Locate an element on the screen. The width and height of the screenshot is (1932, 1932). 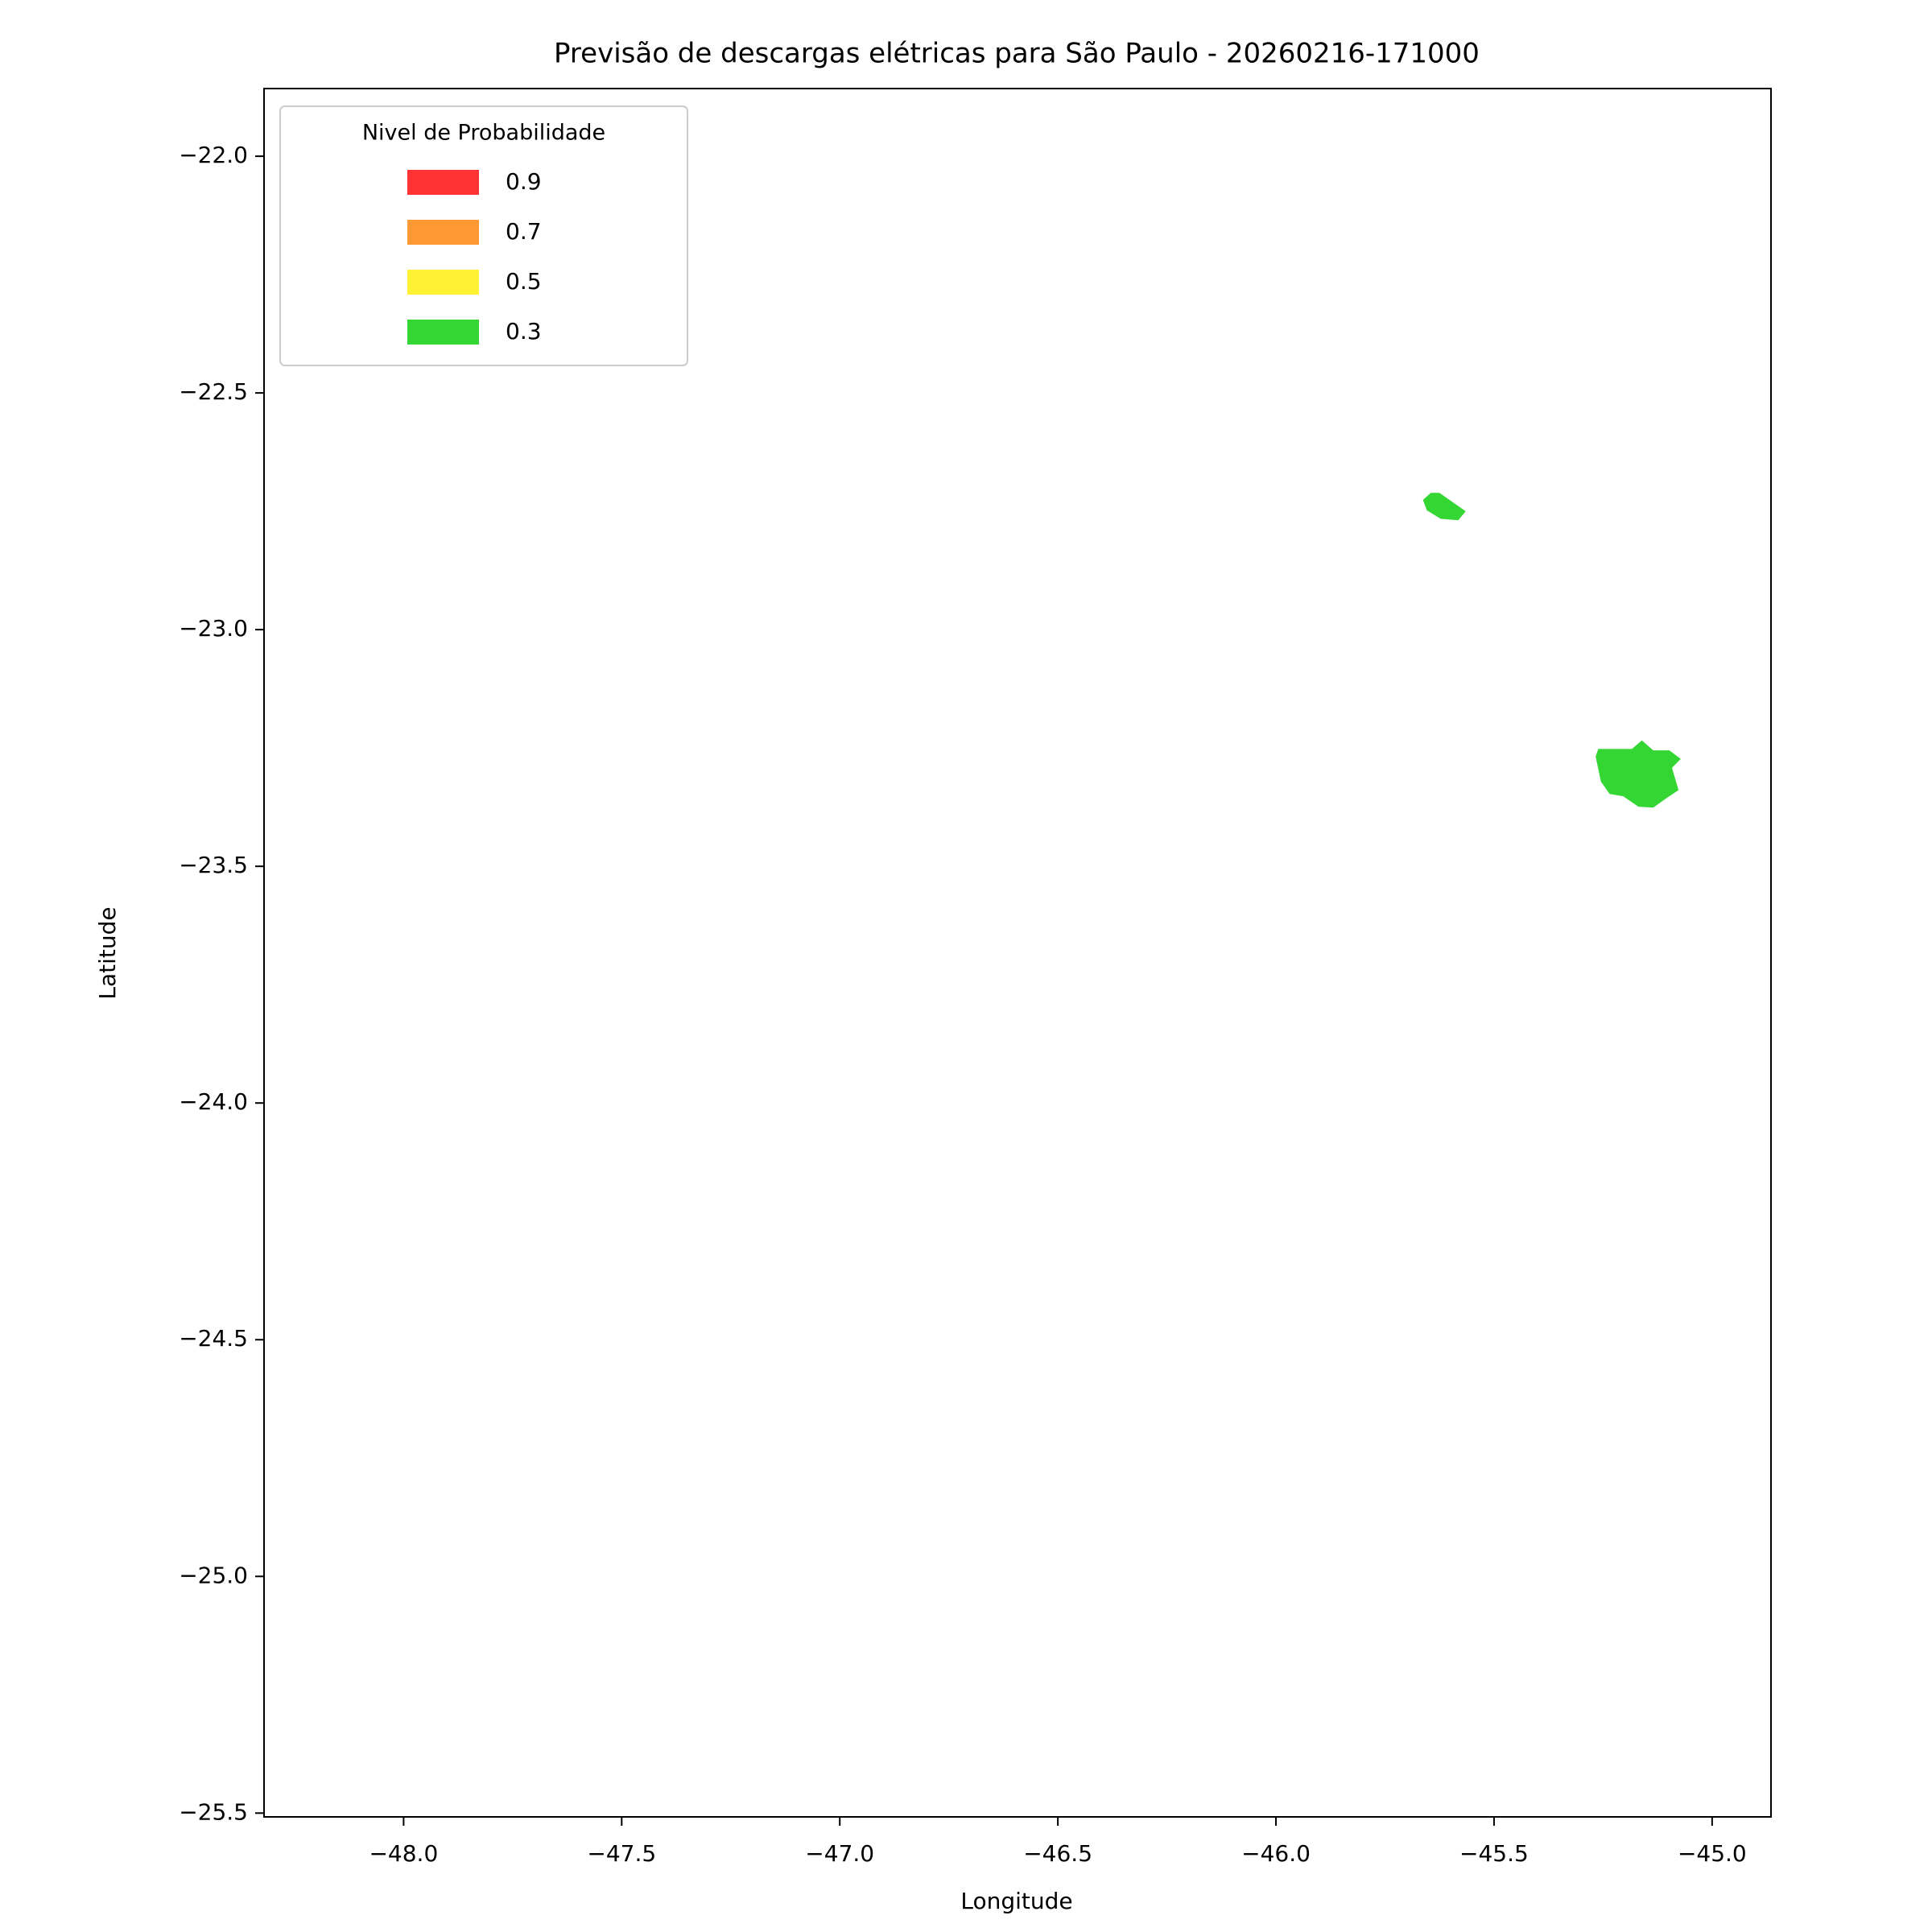
legend-label: 0.5 is located at coordinates (524, 281).